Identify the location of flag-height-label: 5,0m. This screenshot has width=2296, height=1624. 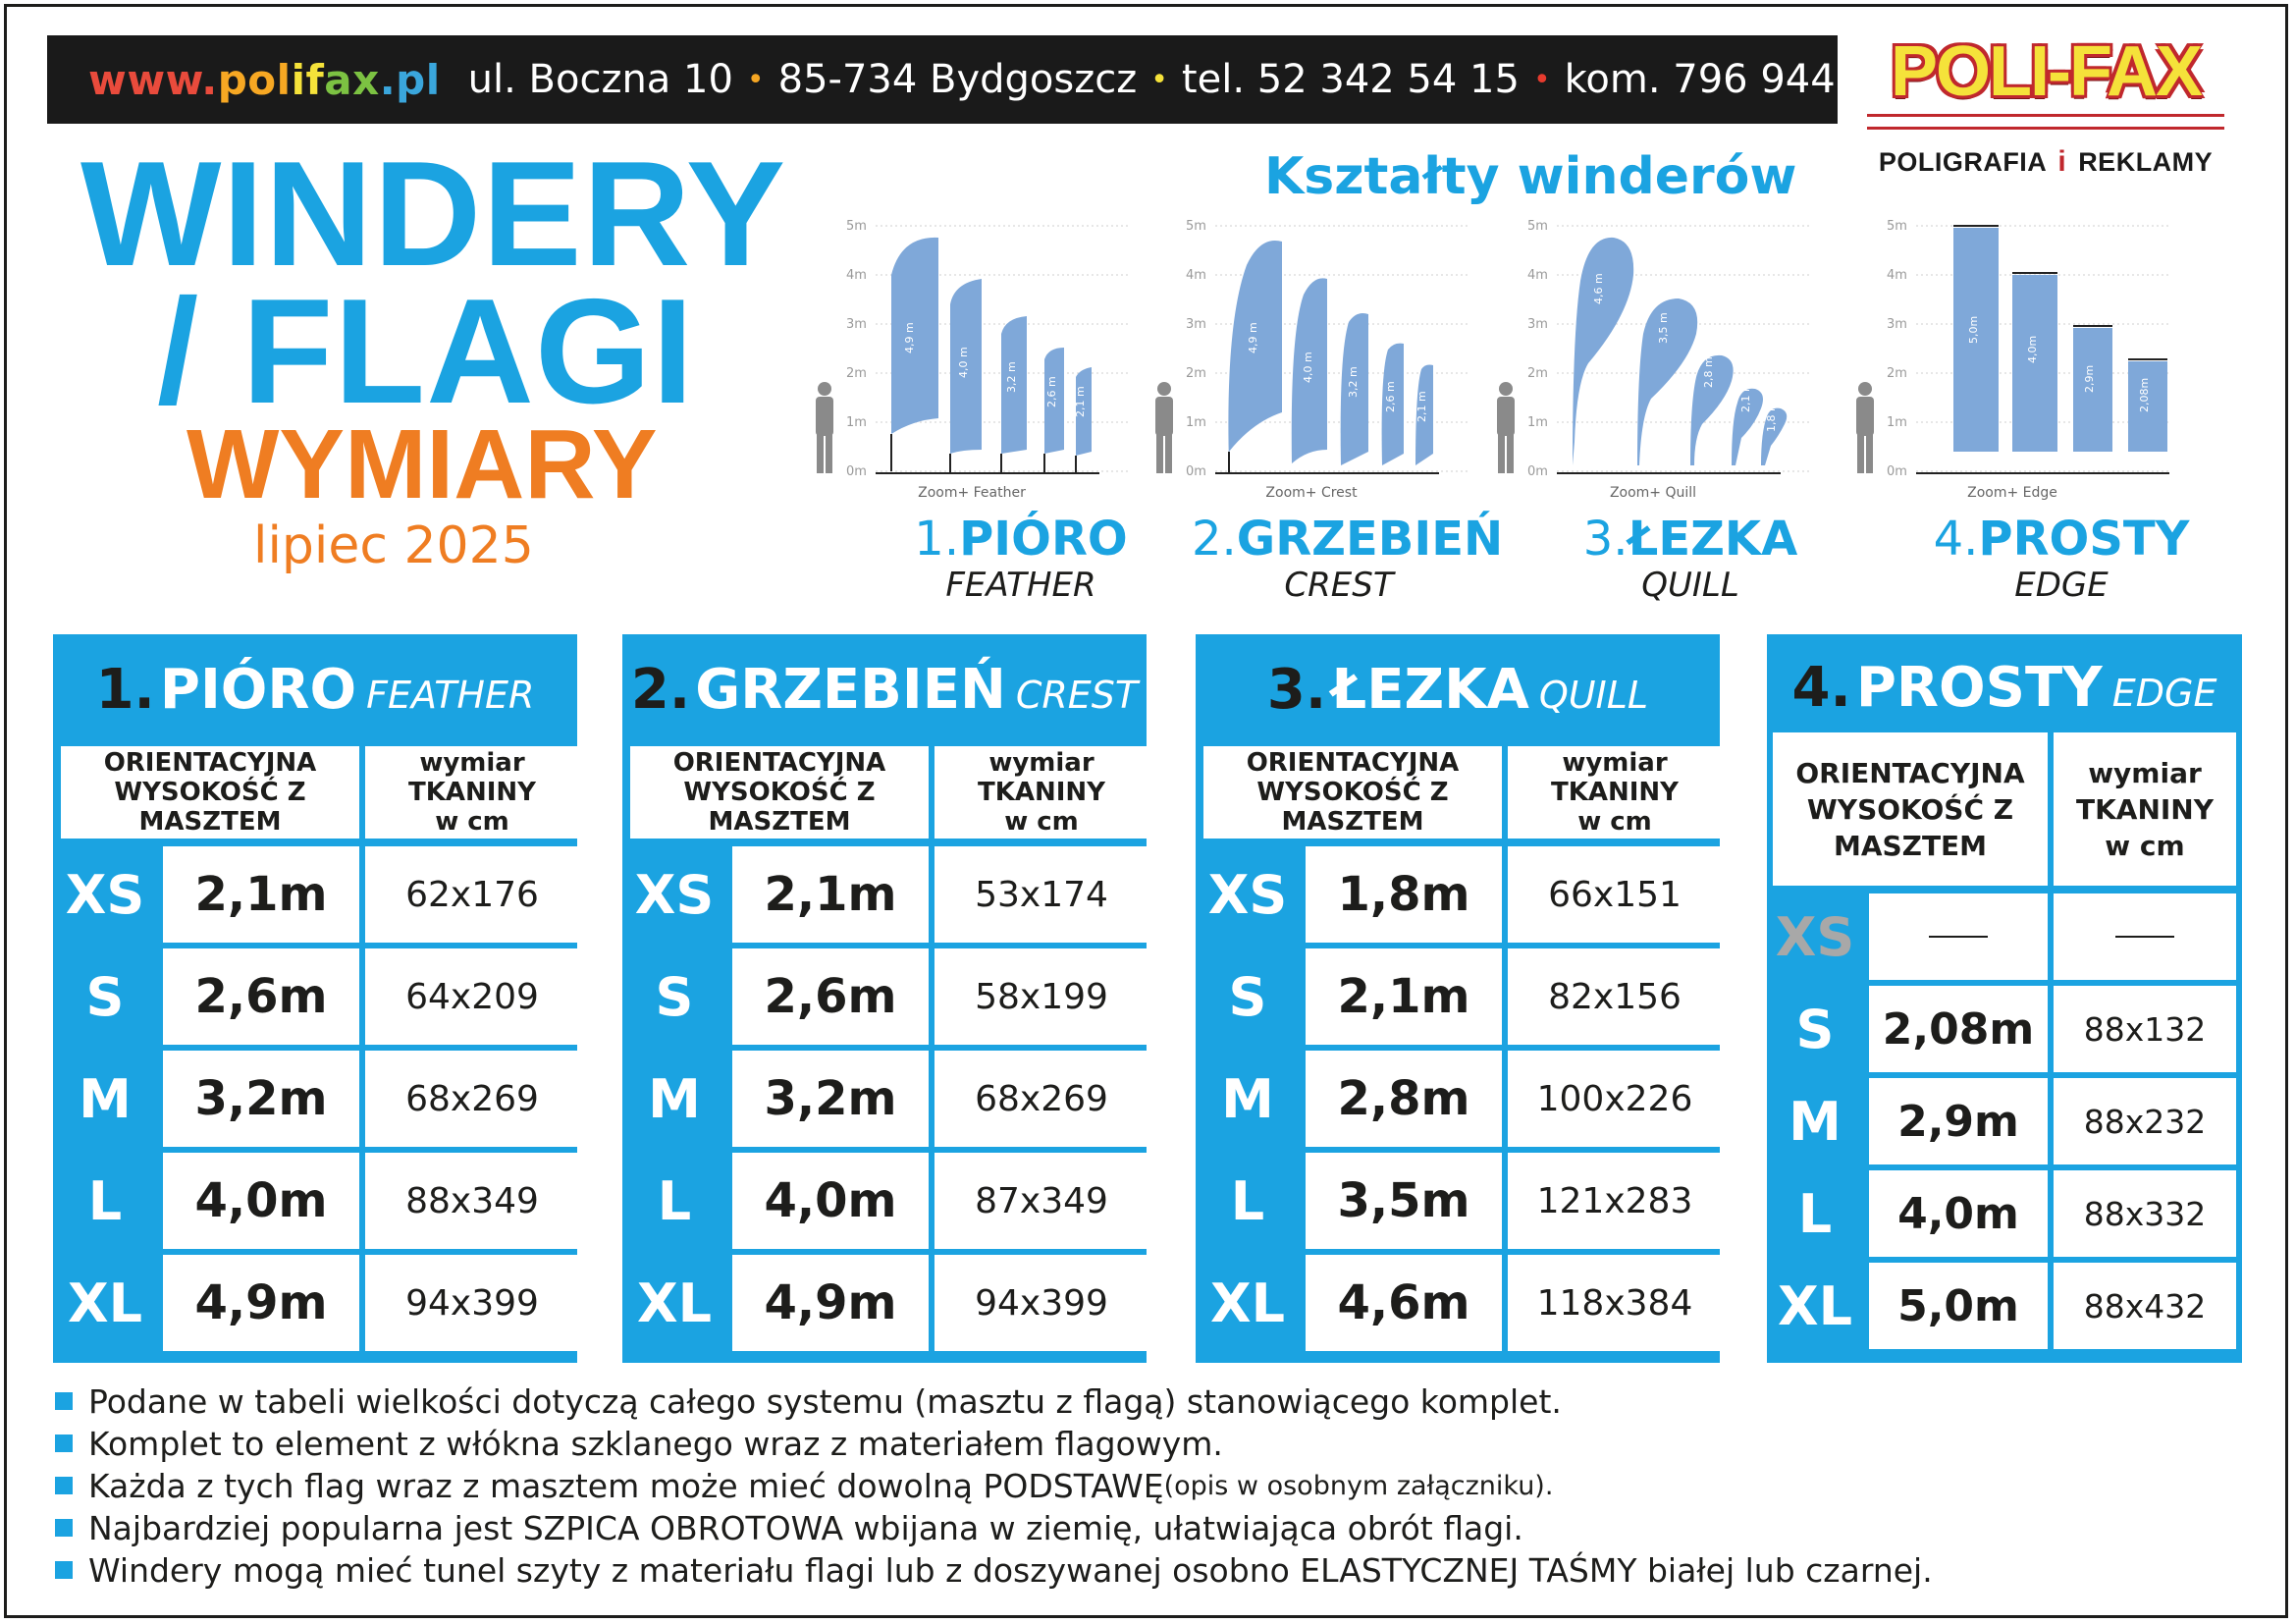
(1973, 330).